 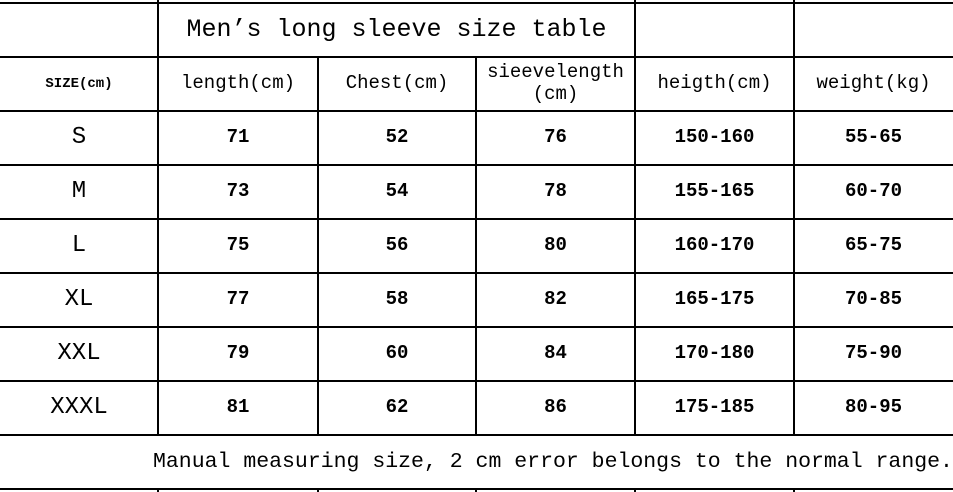 What do you see at coordinates (714, 245) in the screenshot?
I see `table-cell: 160-170` at bounding box center [714, 245].